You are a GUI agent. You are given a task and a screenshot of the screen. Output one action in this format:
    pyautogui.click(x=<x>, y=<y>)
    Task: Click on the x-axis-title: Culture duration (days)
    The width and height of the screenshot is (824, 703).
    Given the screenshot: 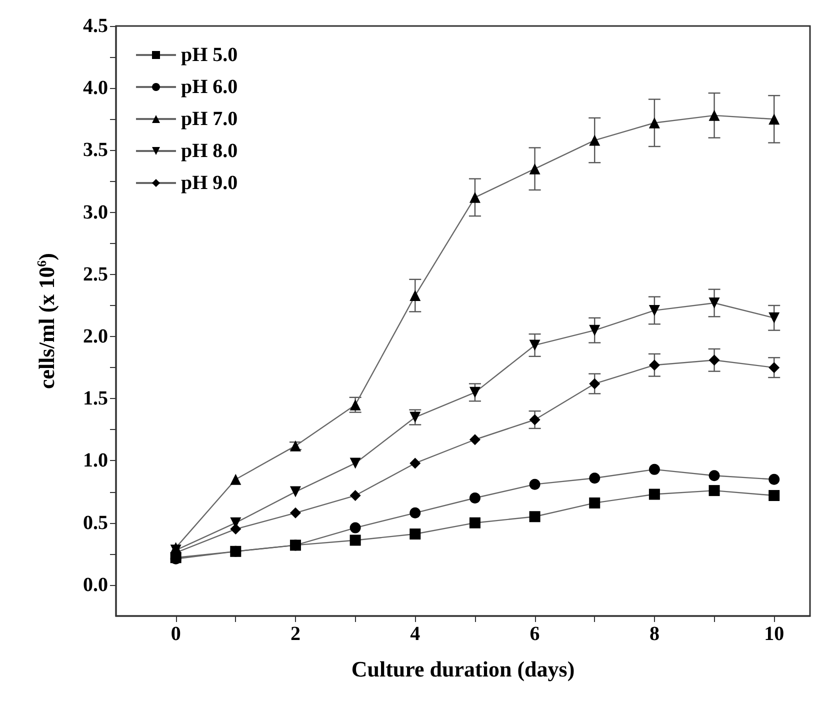 What is the action you would take?
    pyautogui.click(x=463, y=669)
    